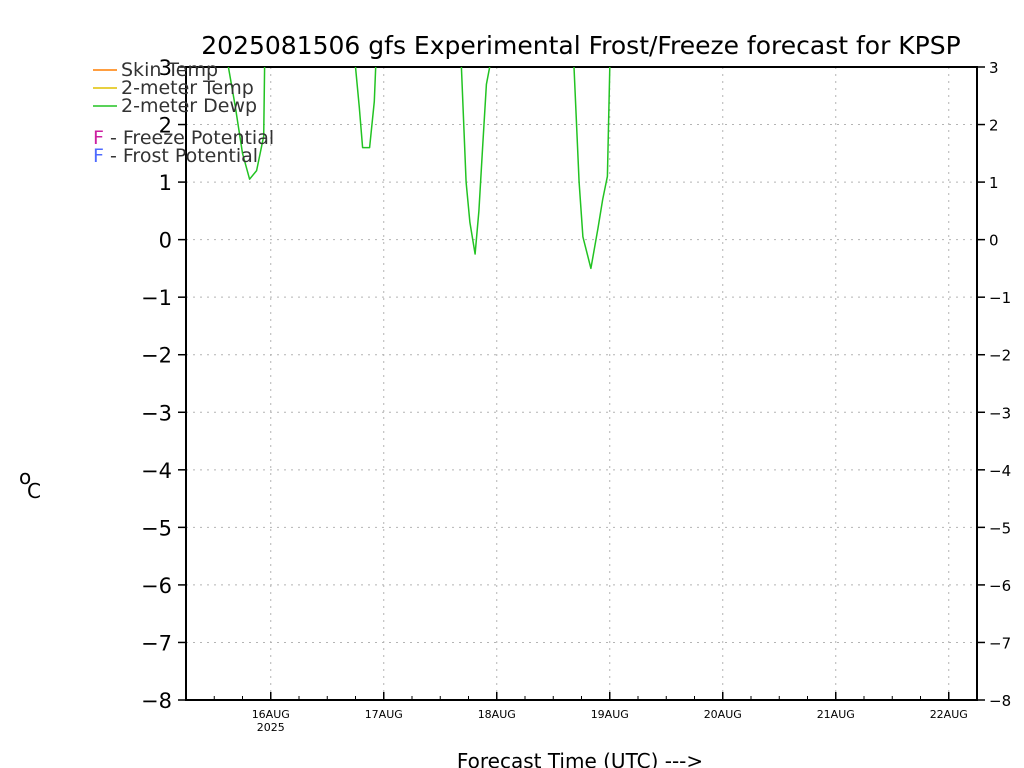  I want to click on y-tick-label-right: −7, so click(1000, 643).